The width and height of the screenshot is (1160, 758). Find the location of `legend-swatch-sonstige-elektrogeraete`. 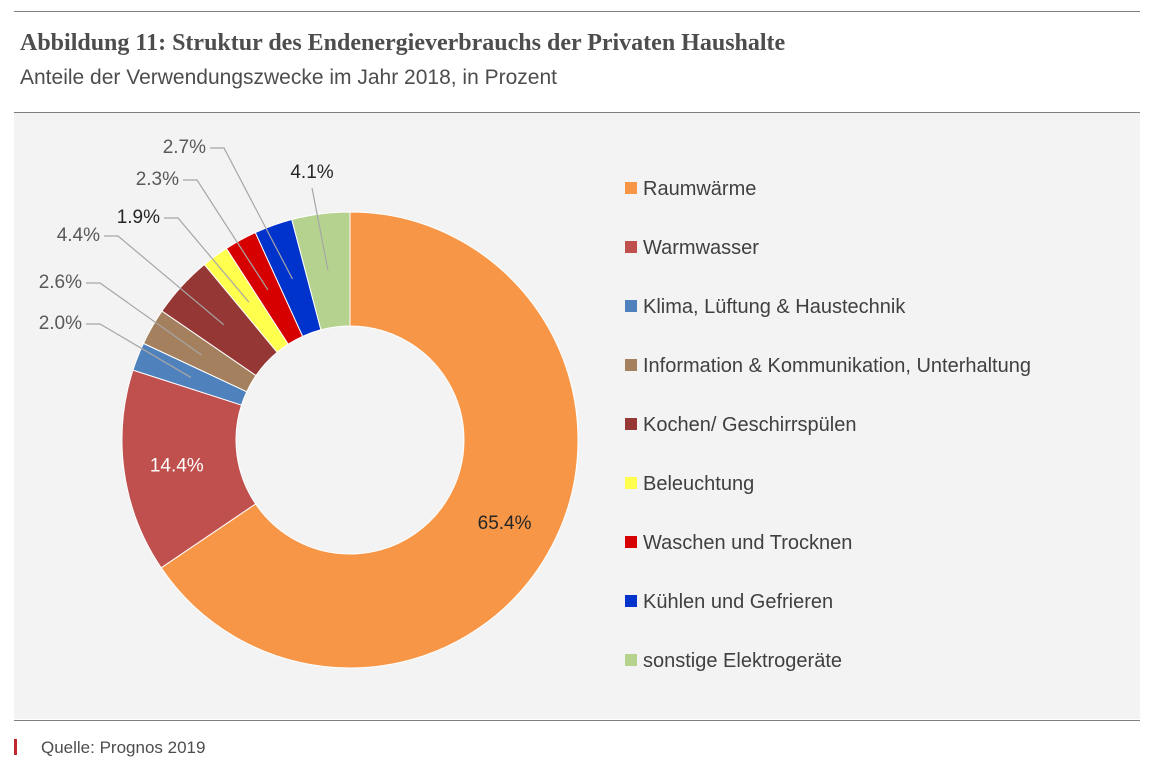

legend-swatch-sonstige-elektrogeraete is located at coordinates (631, 660).